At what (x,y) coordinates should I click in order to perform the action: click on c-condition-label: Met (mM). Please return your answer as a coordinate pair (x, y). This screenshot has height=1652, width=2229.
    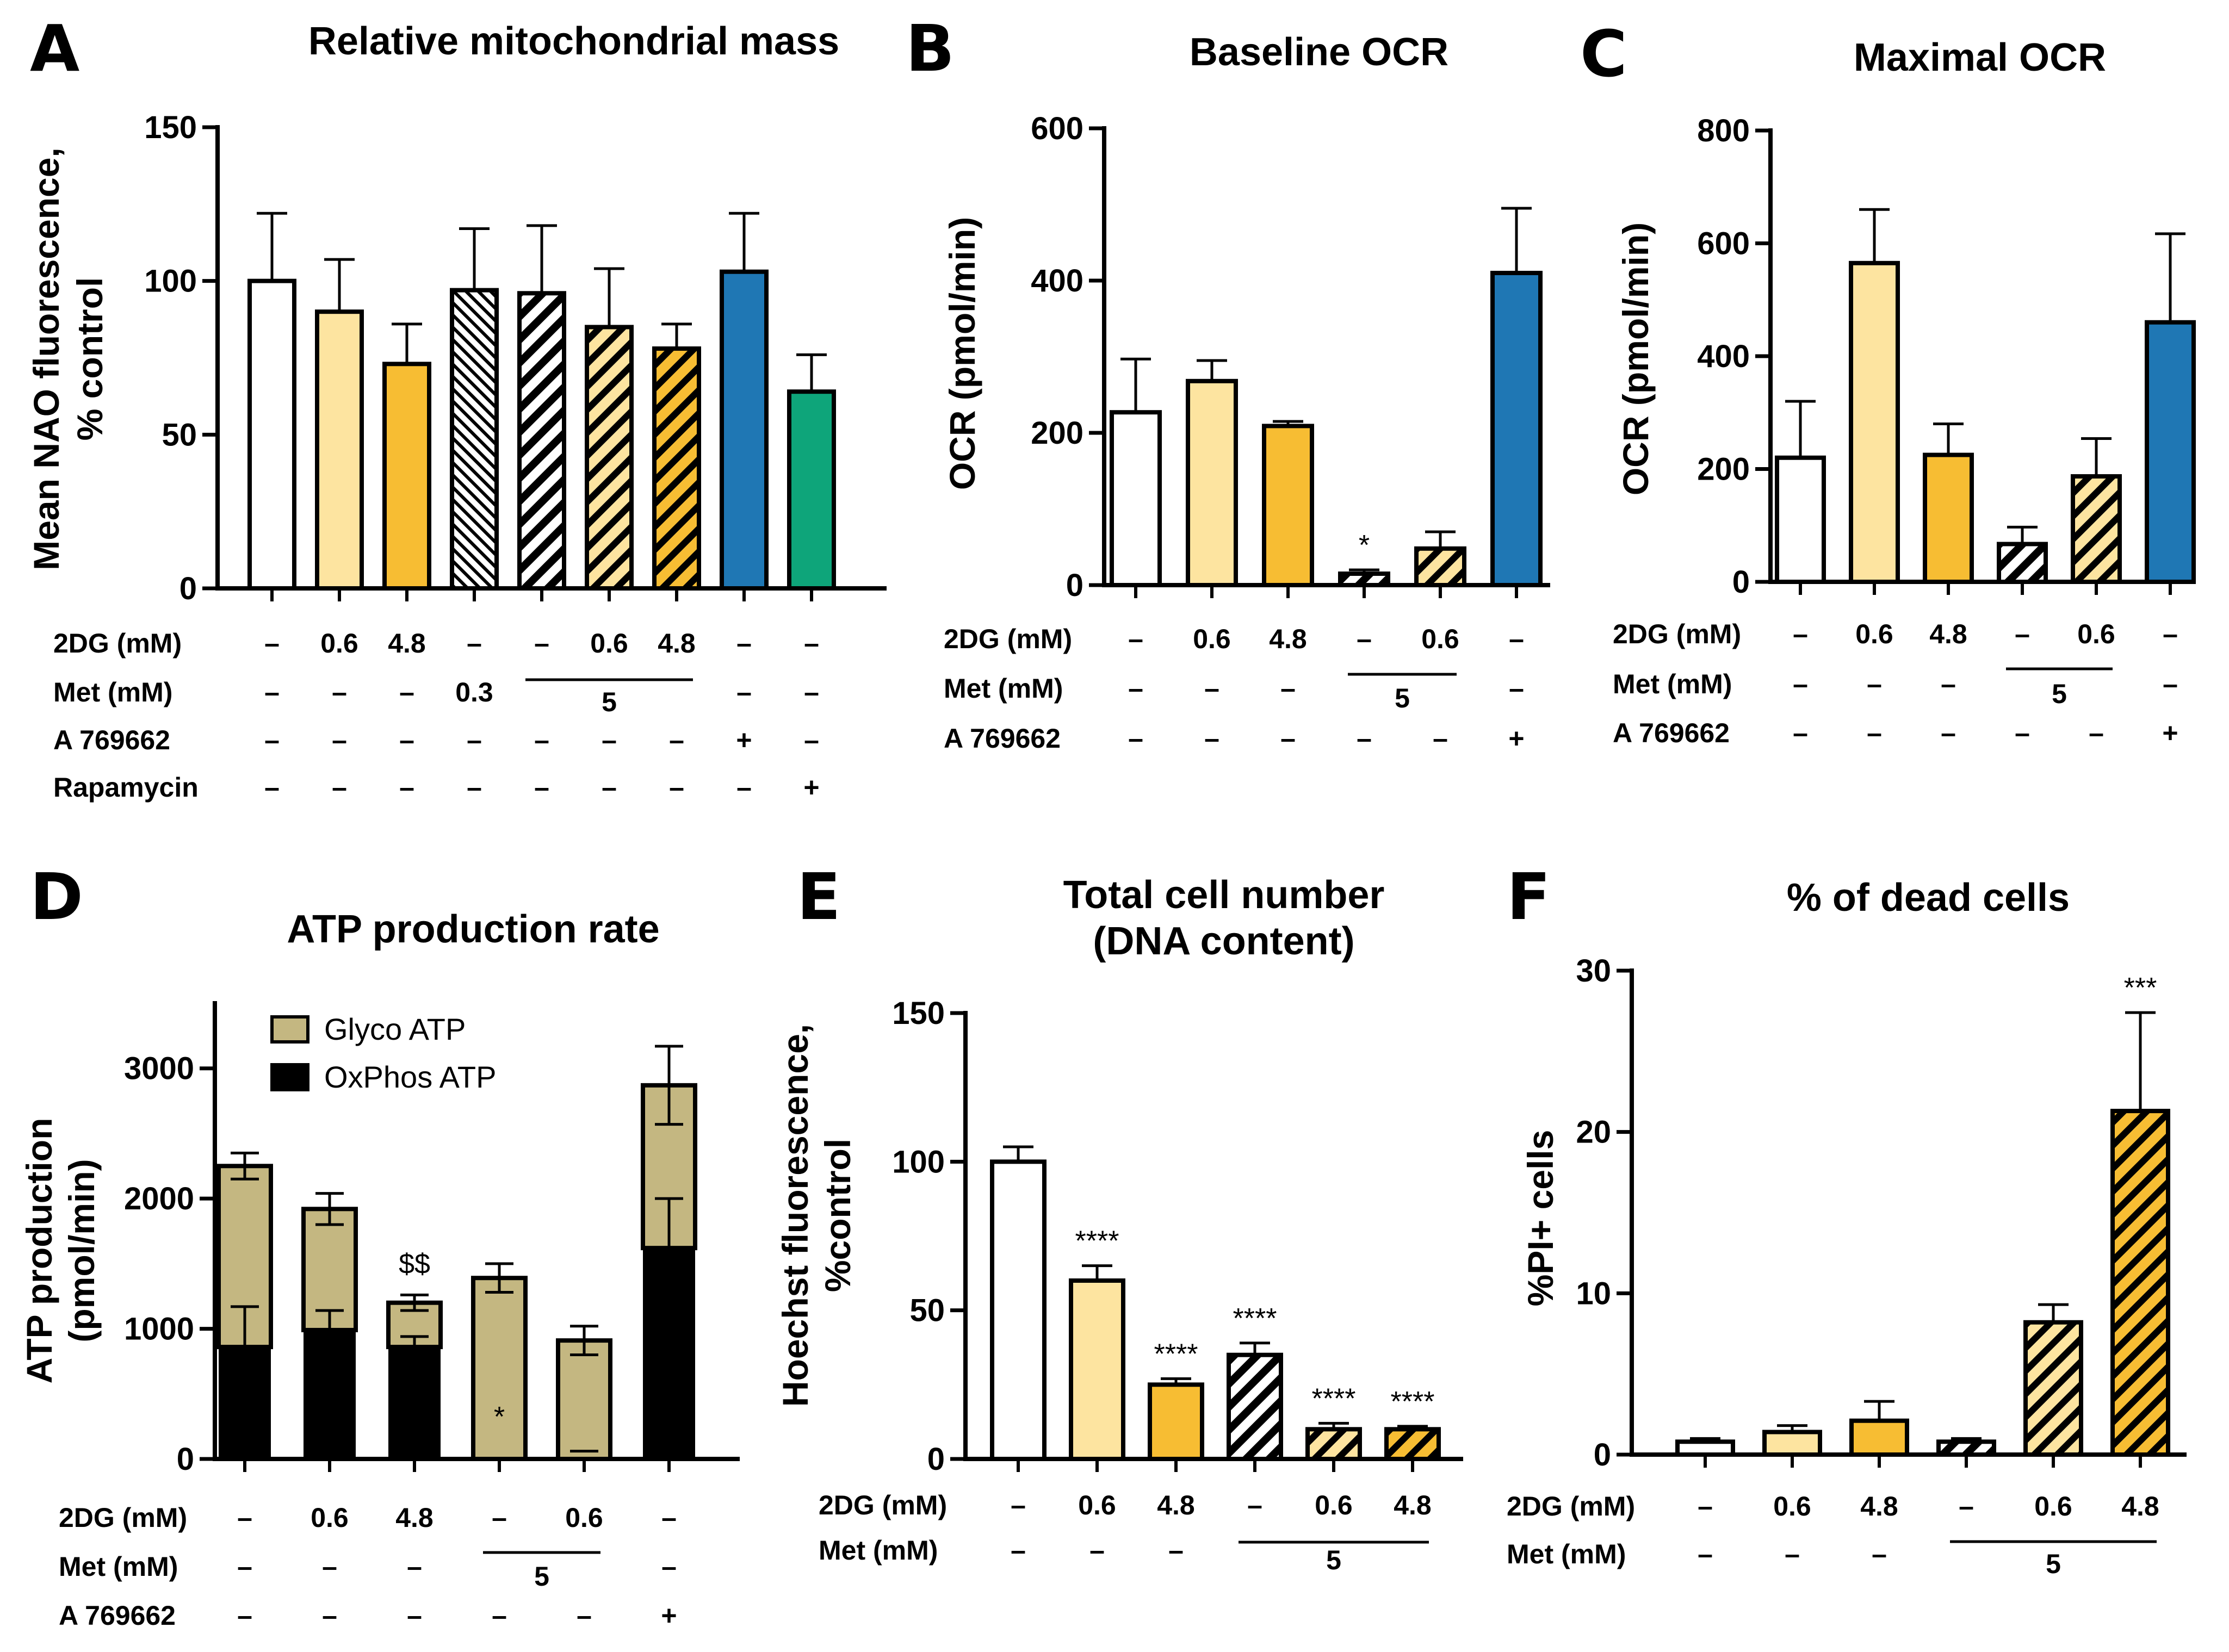
    Looking at the image, I should click on (1672, 684).